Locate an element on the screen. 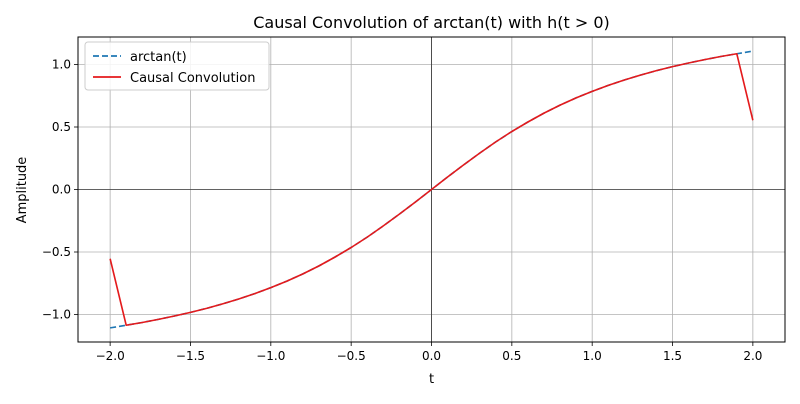 This screenshot has width=800, height=404. x-tick-label: 0.5 is located at coordinates (511, 356).